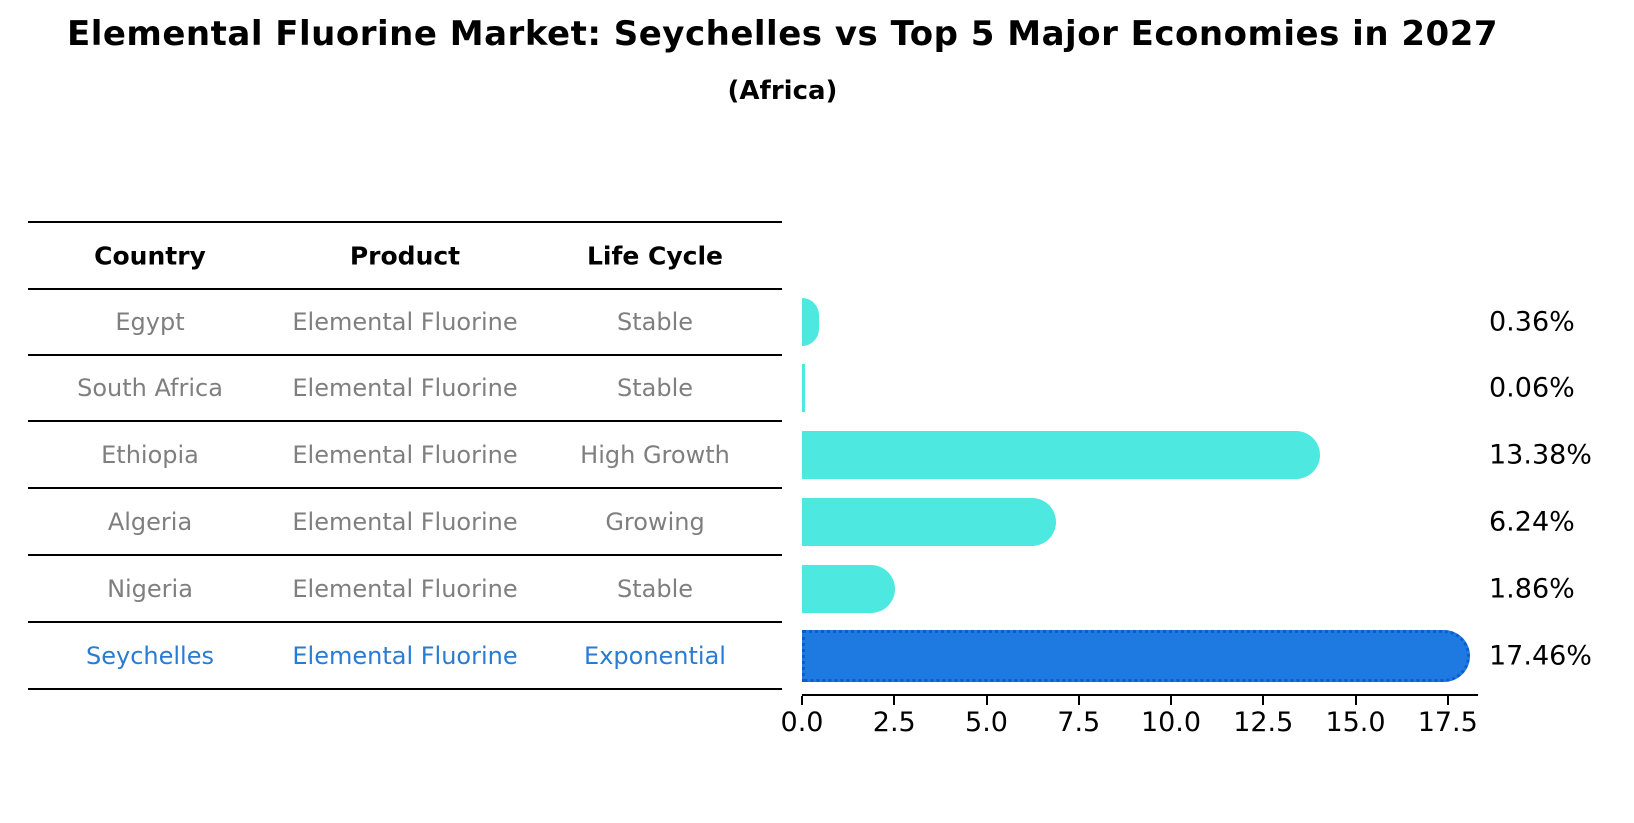 The image size is (1634, 823). Describe the element at coordinates (1532, 322) in the screenshot. I see `value-label: 0.36%` at that location.